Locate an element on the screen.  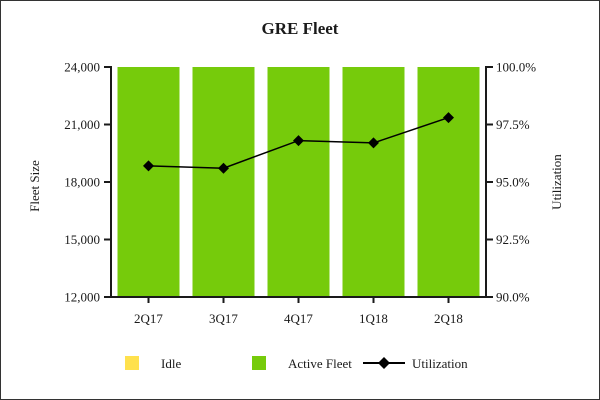
left-axis-tick-label: 15,000 is located at coordinates (82, 239).